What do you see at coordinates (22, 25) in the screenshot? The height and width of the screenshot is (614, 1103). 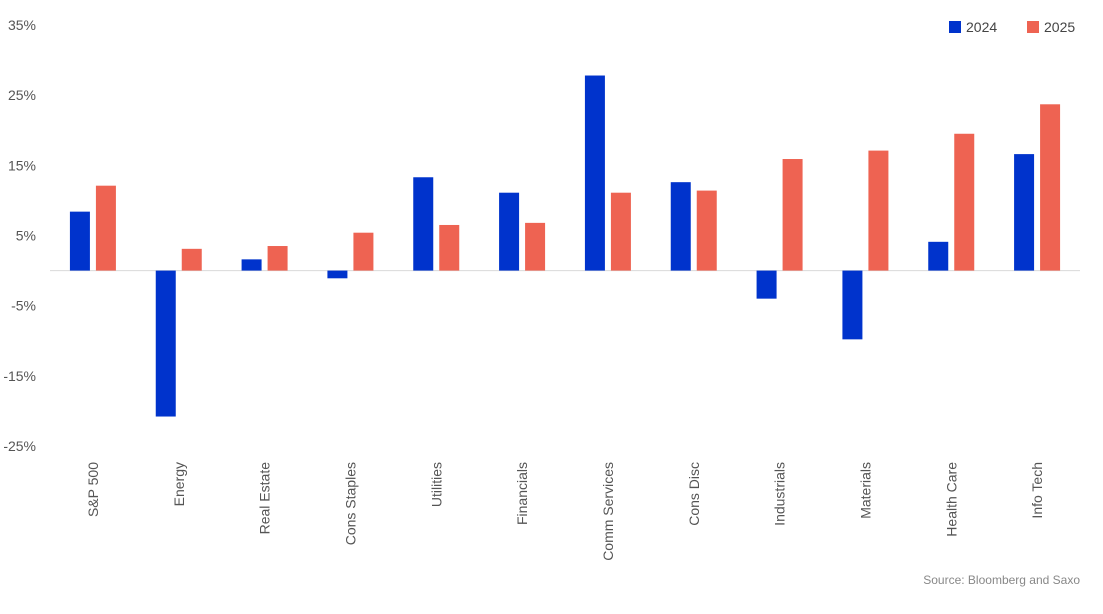 I see `y-tick-label: 35%` at bounding box center [22, 25].